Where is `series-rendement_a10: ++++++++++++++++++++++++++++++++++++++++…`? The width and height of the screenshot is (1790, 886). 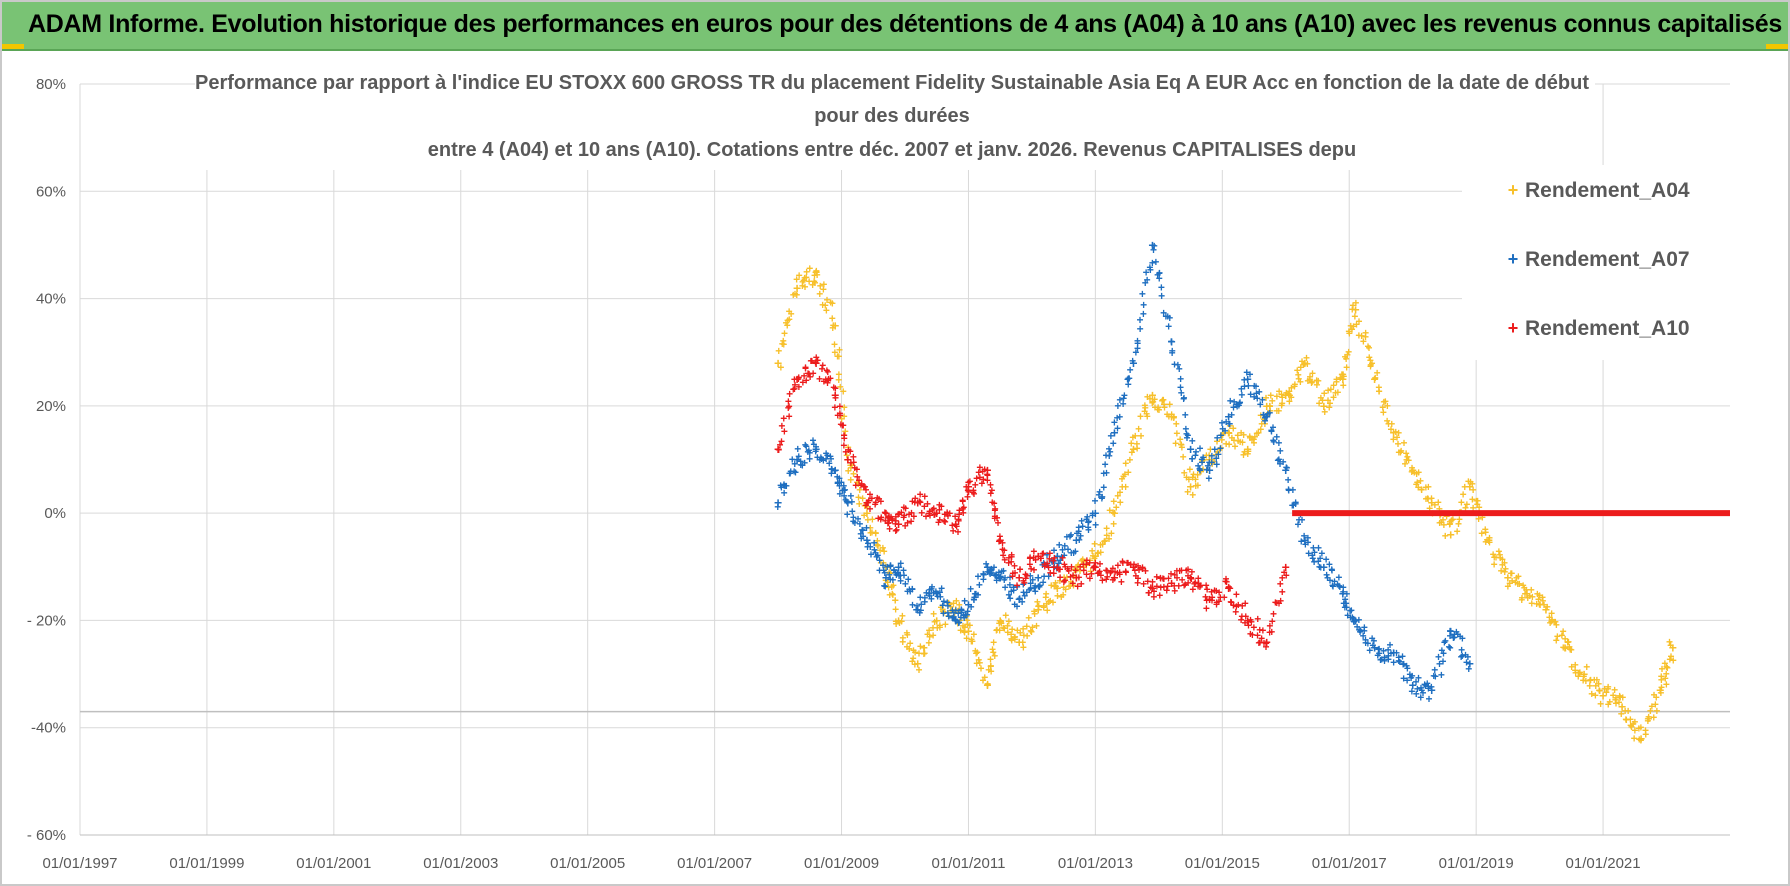 series-rendement_a10: ++++++++++++++++++++++++++++++++++++++++… is located at coordinates (1032, 501).